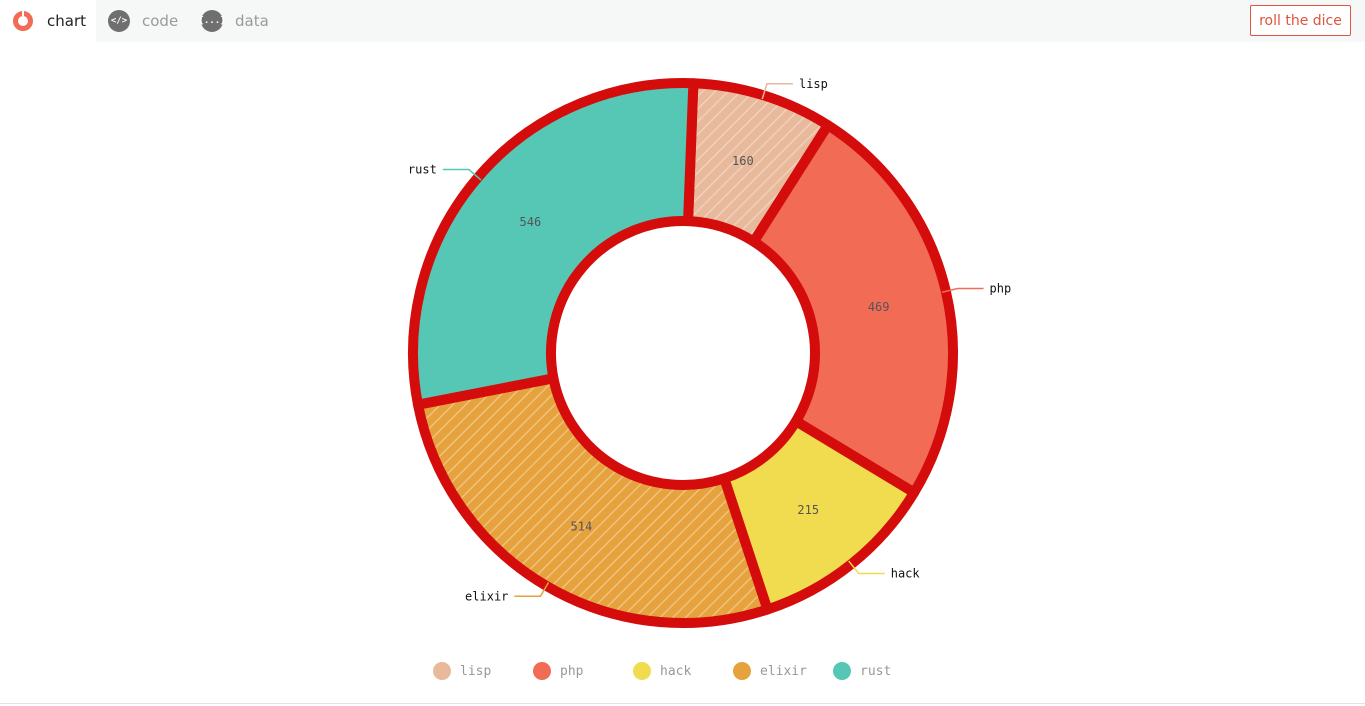  Describe the element at coordinates (705, 343) in the screenshot. I see `chart-data-labels: 160 469 215 514 546` at that location.